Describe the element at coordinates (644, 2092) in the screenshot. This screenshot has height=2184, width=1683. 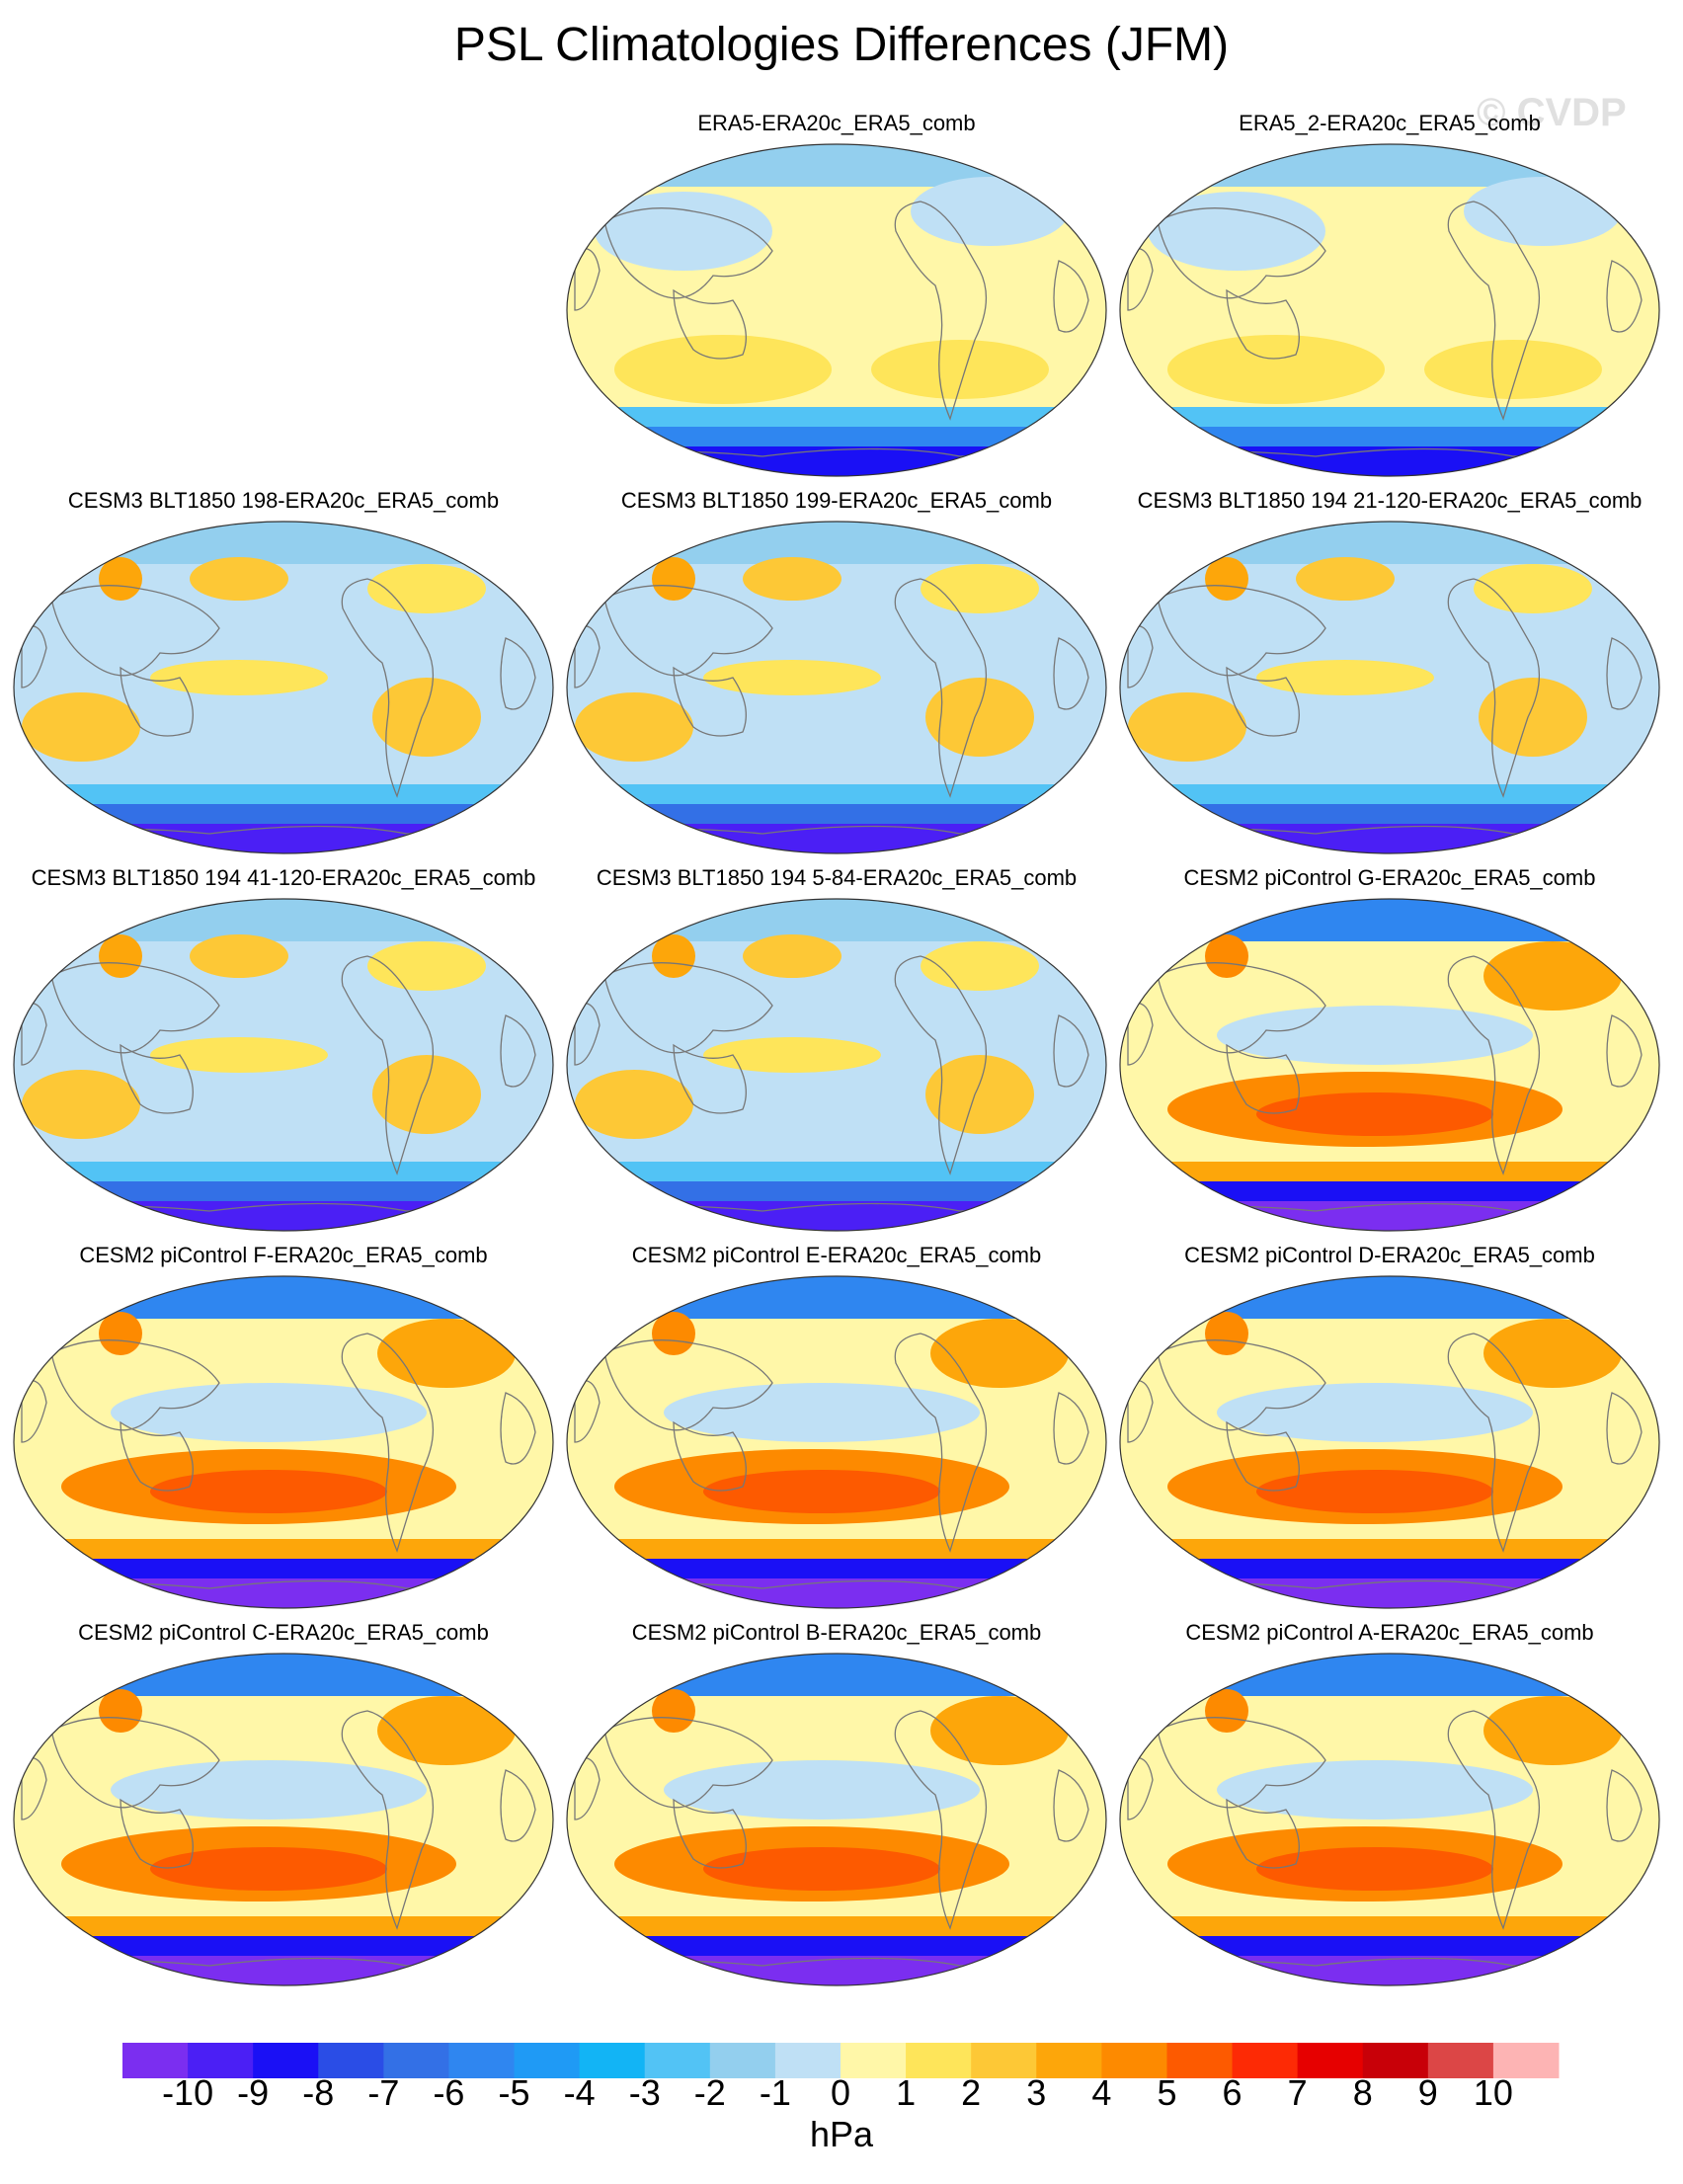
I see `colorbar-tick-label: -3` at that location.